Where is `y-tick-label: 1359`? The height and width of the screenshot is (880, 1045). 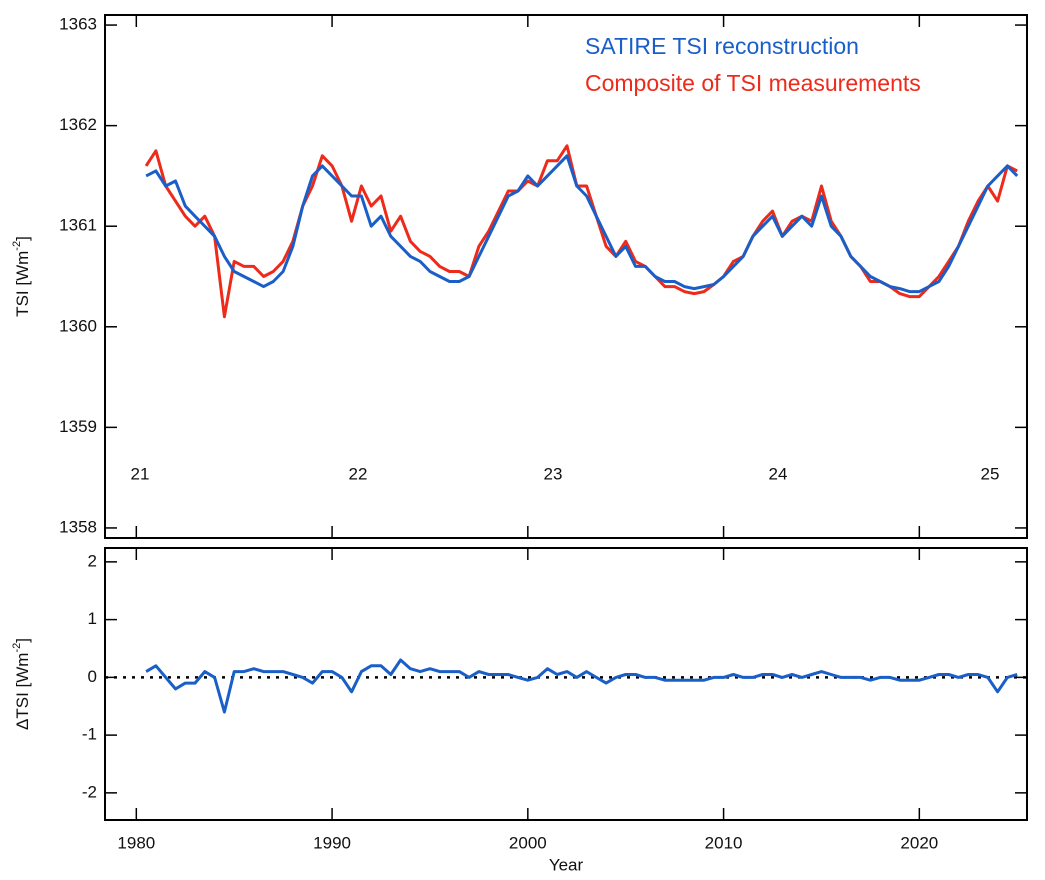
y-tick-label: 1359 is located at coordinates (78, 426).